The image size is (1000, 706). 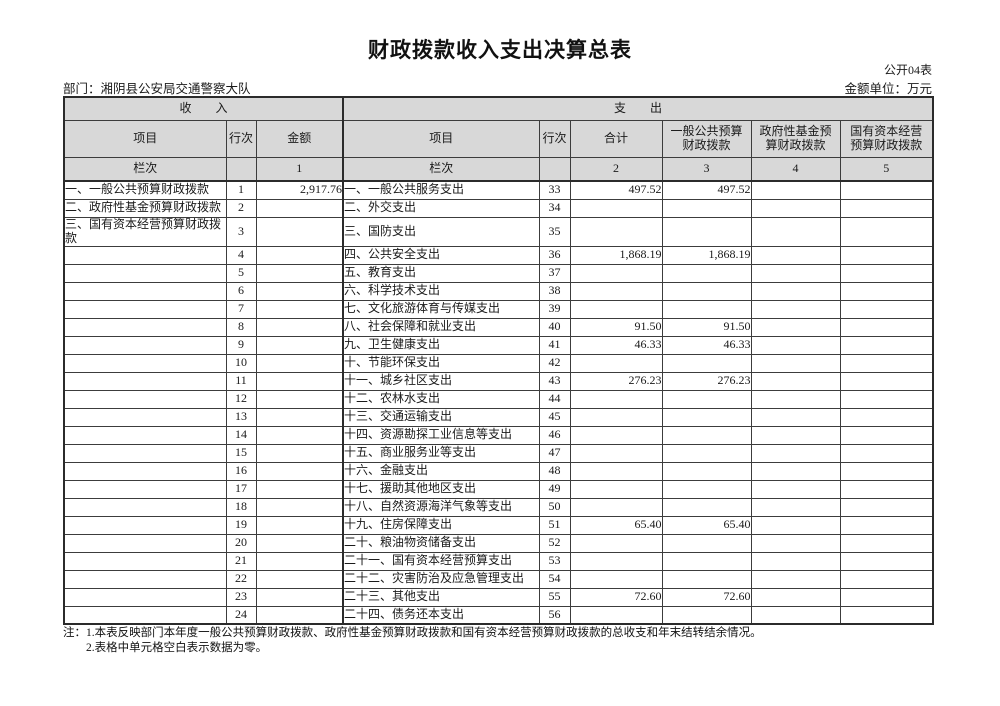 What do you see at coordinates (554, 489) in the screenshot?
I see `cell-r17-col-4: 49` at bounding box center [554, 489].